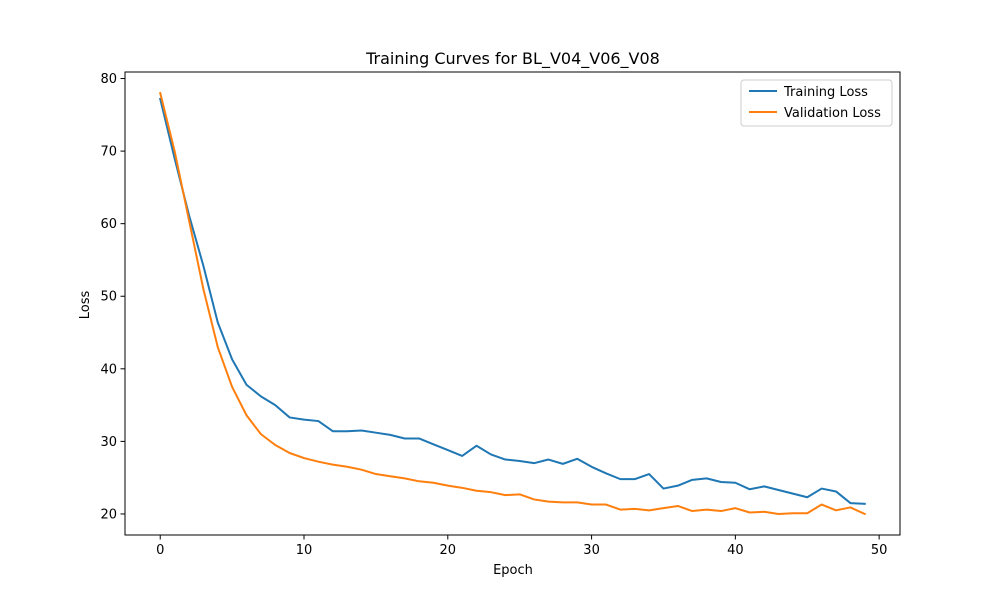 The height and width of the screenshot is (600, 1000). Describe the element at coordinates (825, 92) in the screenshot. I see `legend-label: Training Loss` at that location.